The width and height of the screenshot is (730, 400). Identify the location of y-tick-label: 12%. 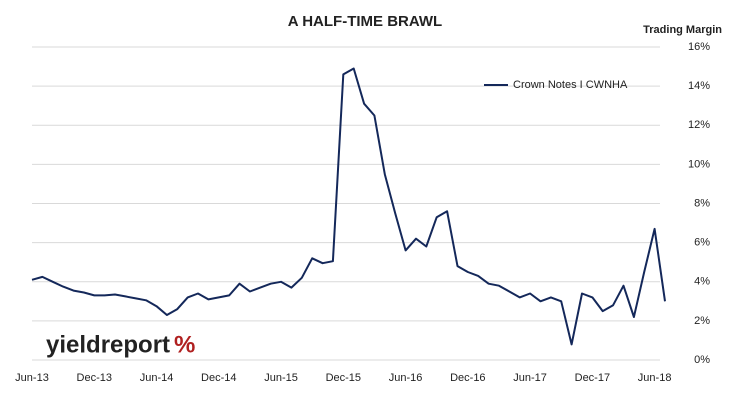
(699, 125).